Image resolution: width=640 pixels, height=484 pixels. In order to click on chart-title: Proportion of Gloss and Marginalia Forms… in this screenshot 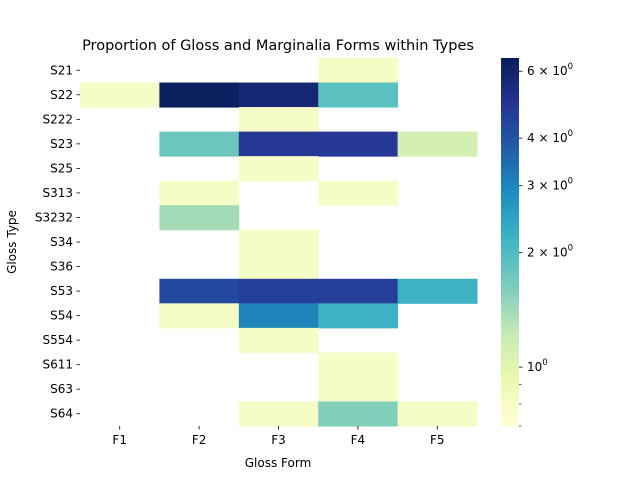, I will do `click(278, 46)`.